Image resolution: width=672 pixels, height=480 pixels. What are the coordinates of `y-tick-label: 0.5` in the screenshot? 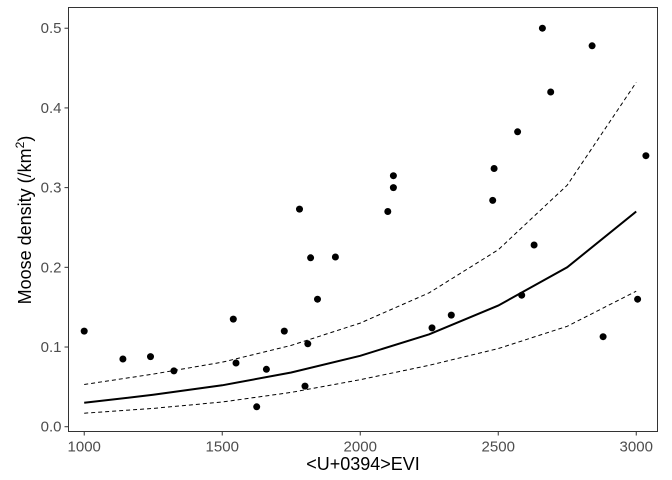 It's located at (51, 28).